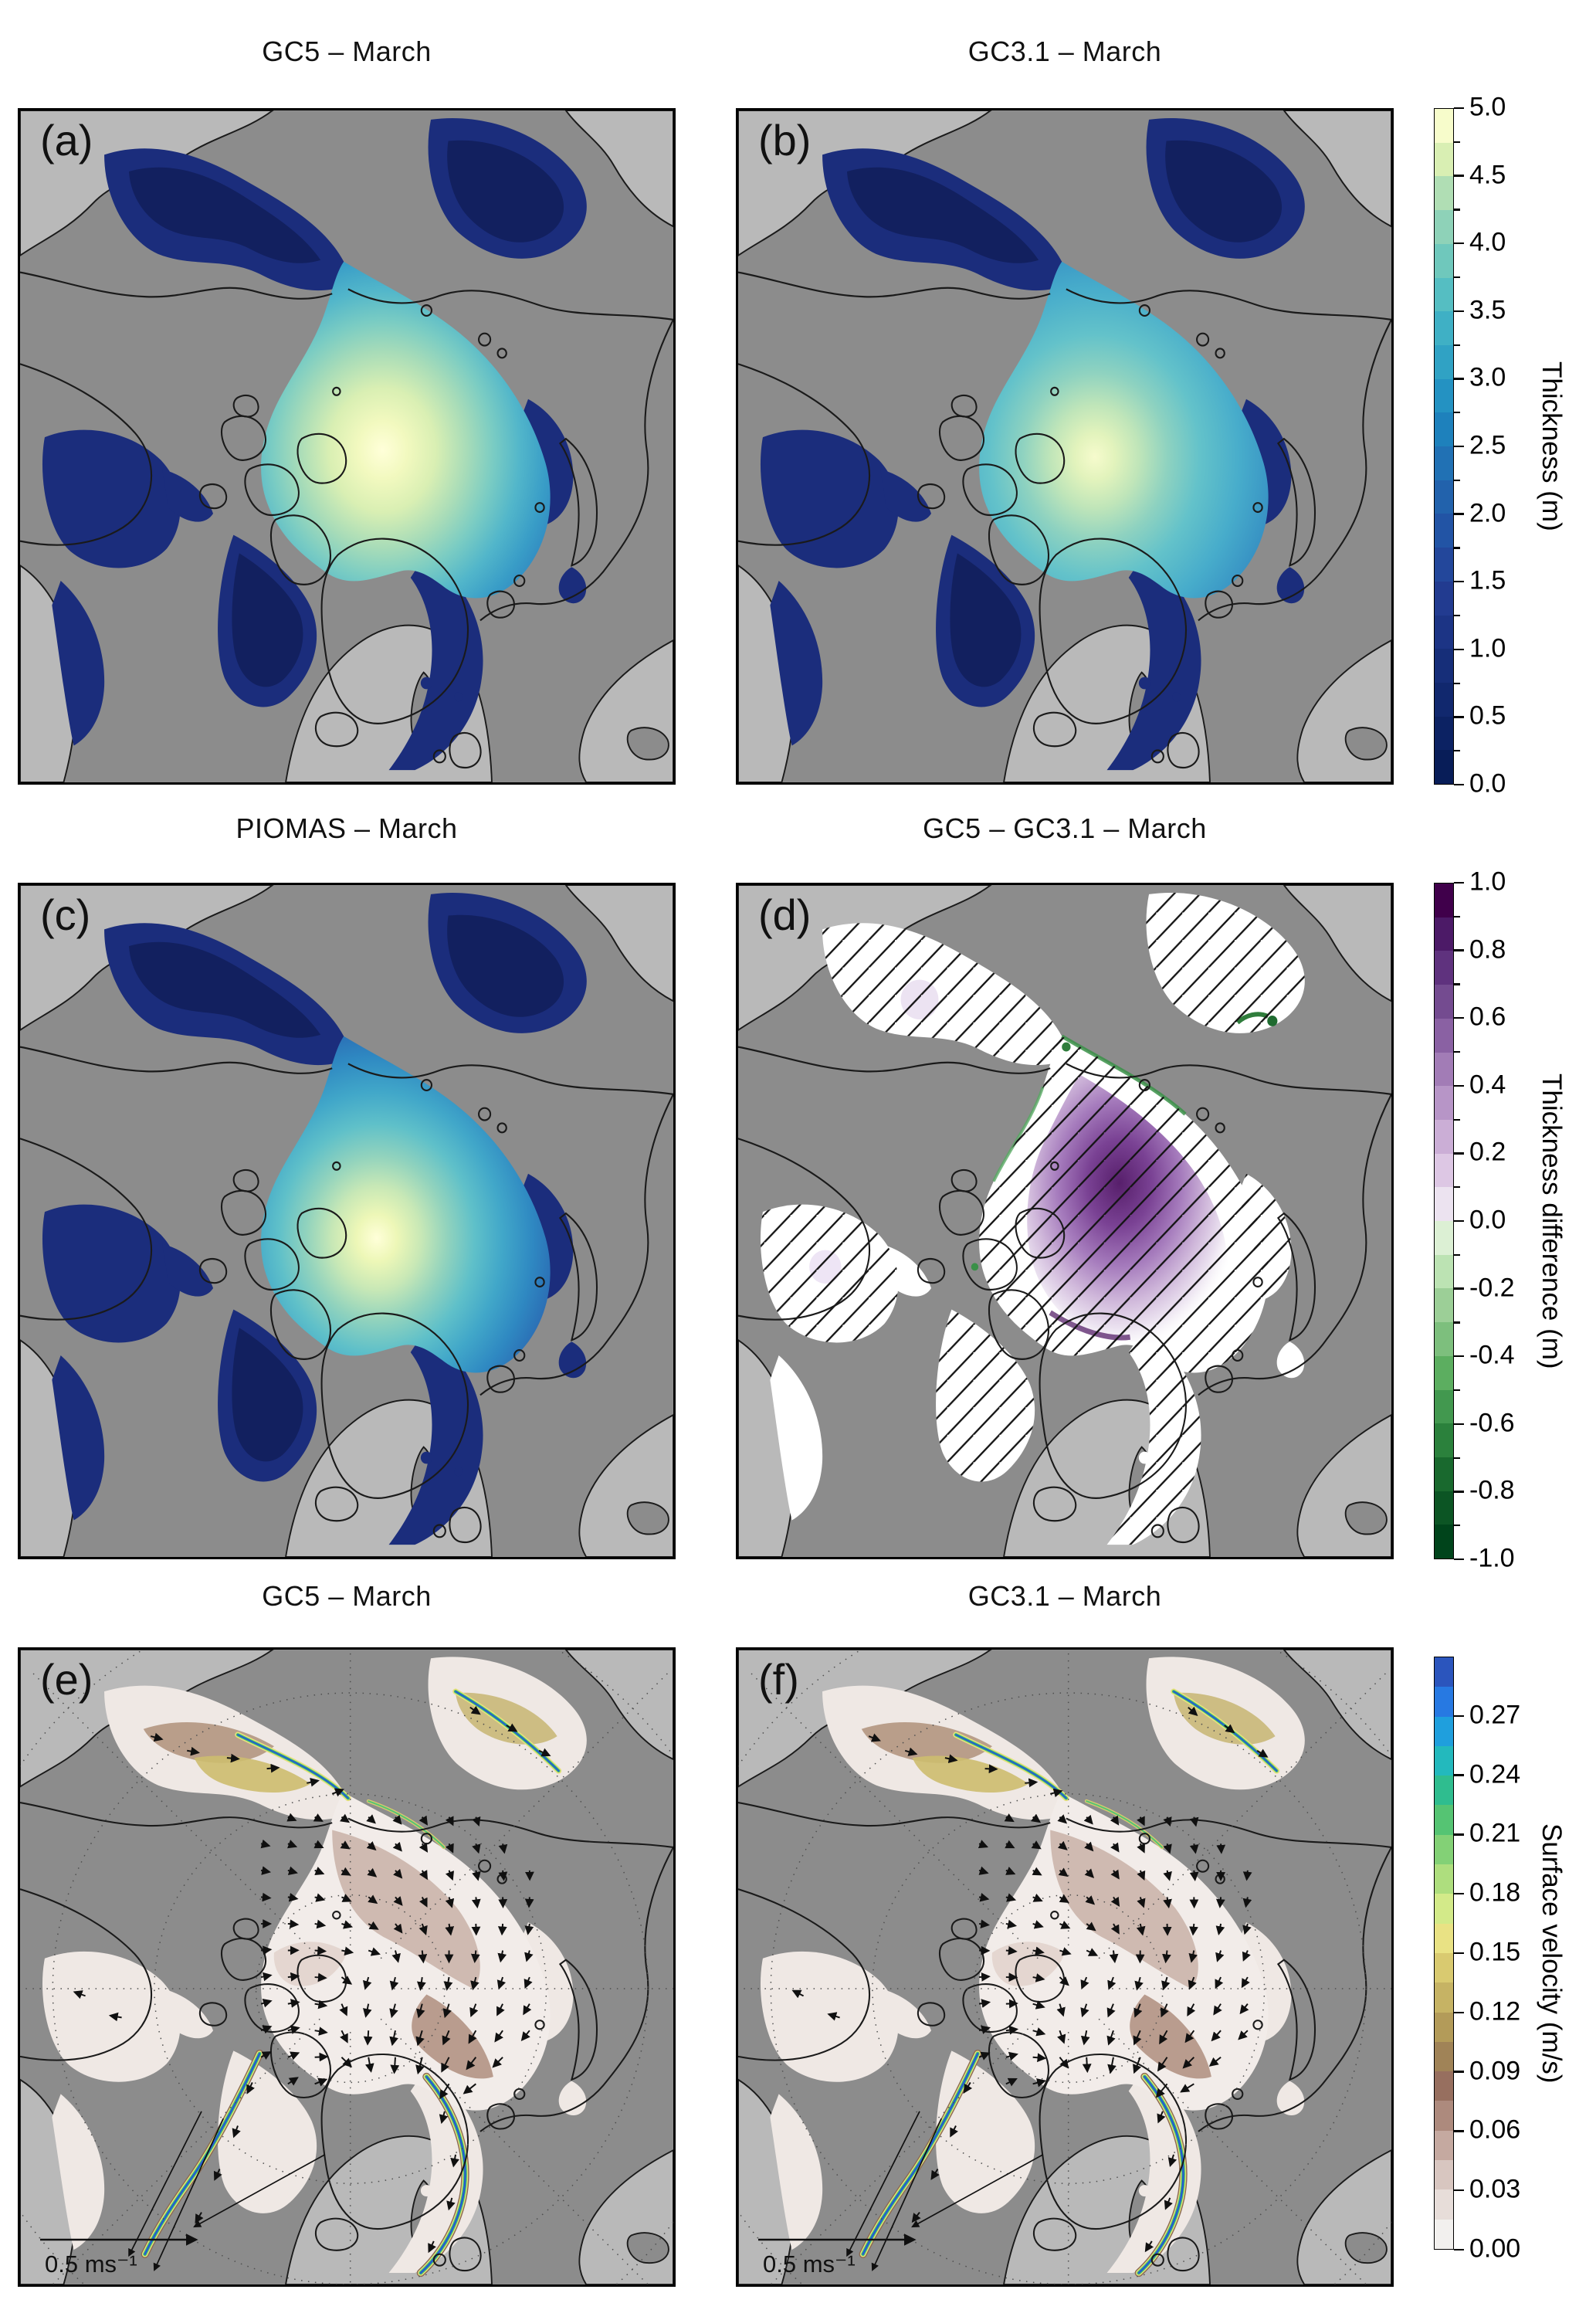 This screenshot has width=1596, height=2303. Describe the element at coordinates (1492, 1491) in the screenshot. I see `colorbar-tick-label: -0.8` at that location.